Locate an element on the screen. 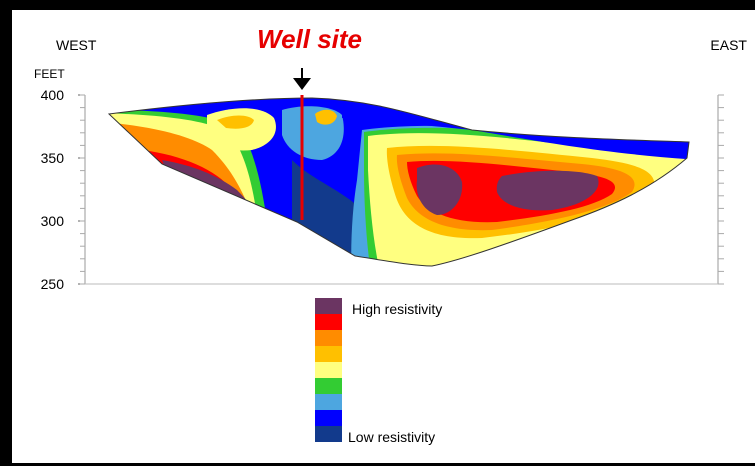 This screenshot has height=466, width=755. units-label: FEET is located at coordinates (49, 74).